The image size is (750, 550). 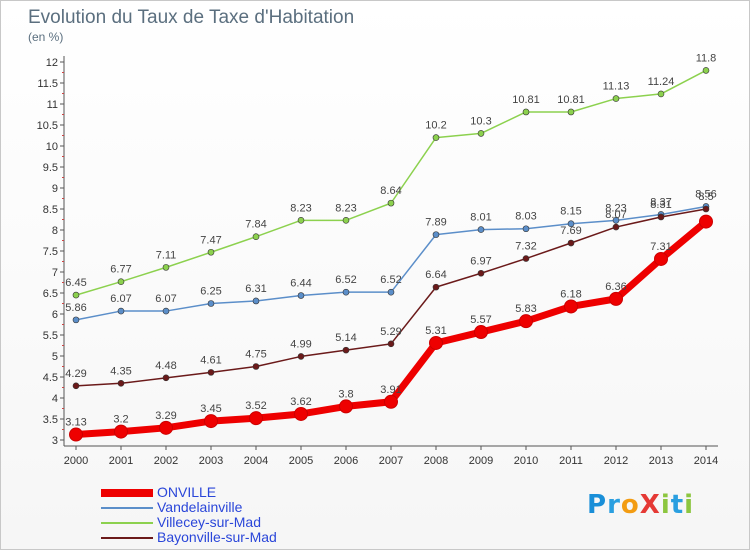 I want to click on data-label-onville: 5.31, so click(x=435, y=331).